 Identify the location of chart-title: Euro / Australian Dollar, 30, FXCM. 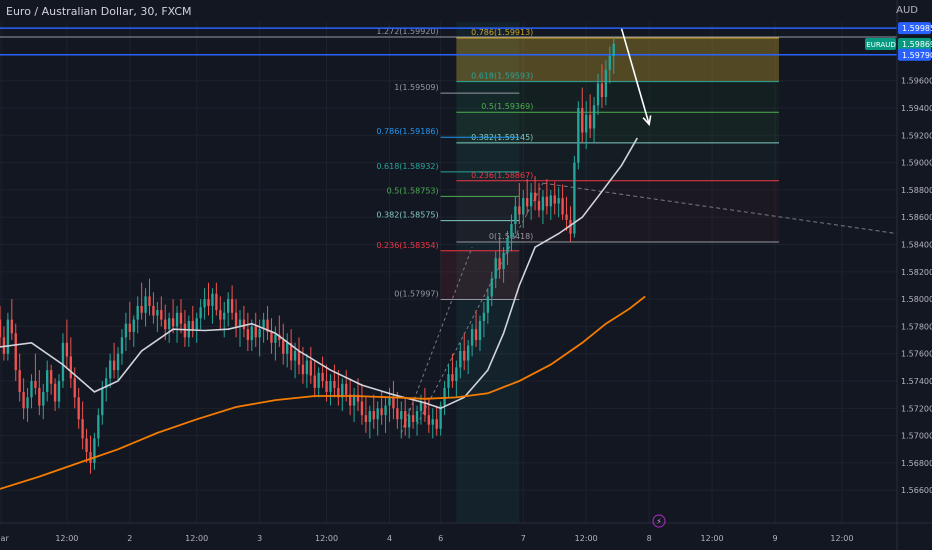
(99, 11).